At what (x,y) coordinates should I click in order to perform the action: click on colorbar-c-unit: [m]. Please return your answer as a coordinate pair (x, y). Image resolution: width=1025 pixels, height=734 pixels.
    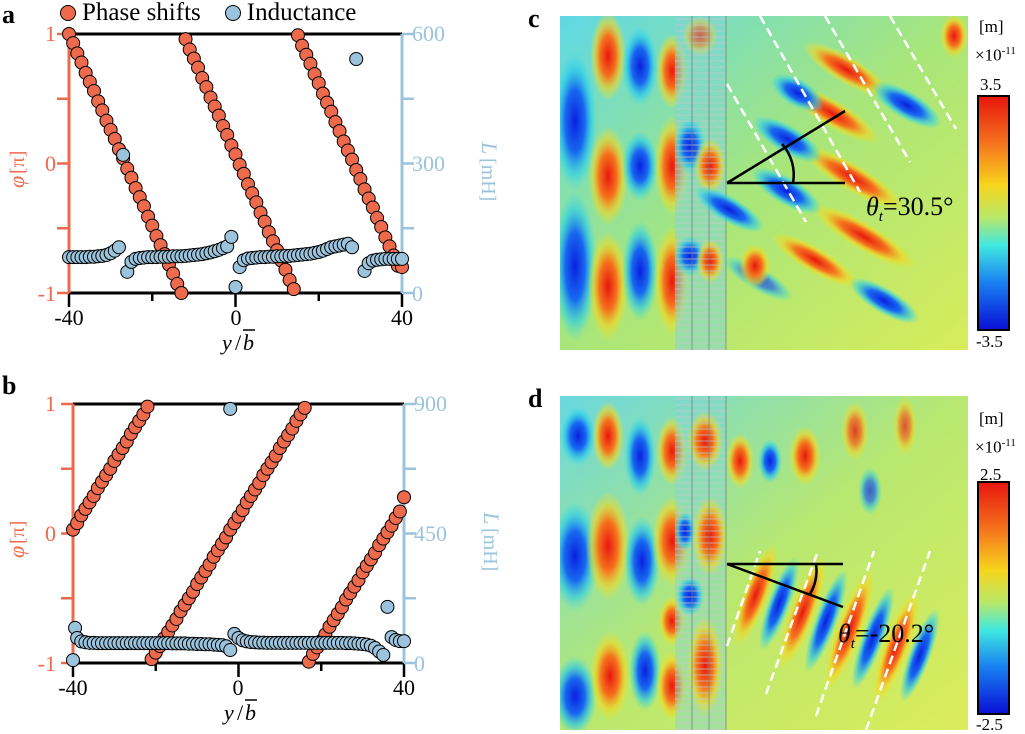
    Looking at the image, I should click on (991, 26).